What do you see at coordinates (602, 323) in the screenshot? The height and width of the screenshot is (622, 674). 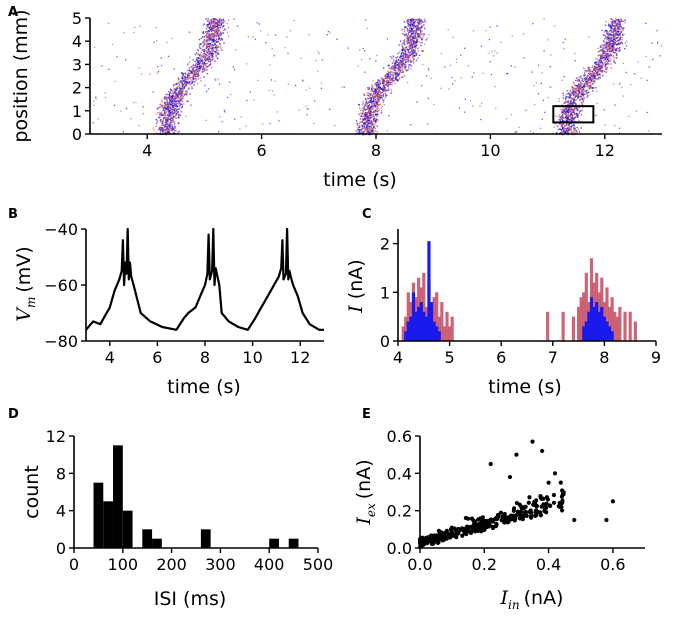 I see `inhibitory-bar` at bounding box center [602, 323].